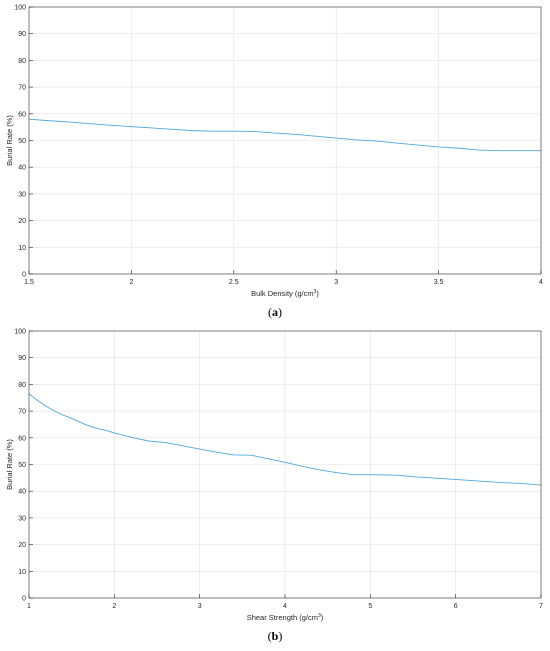  What do you see at coordinates (22, 34) in the screenshot?
I see `y-tick-label-a: 90` at bounding box center [22, 34].